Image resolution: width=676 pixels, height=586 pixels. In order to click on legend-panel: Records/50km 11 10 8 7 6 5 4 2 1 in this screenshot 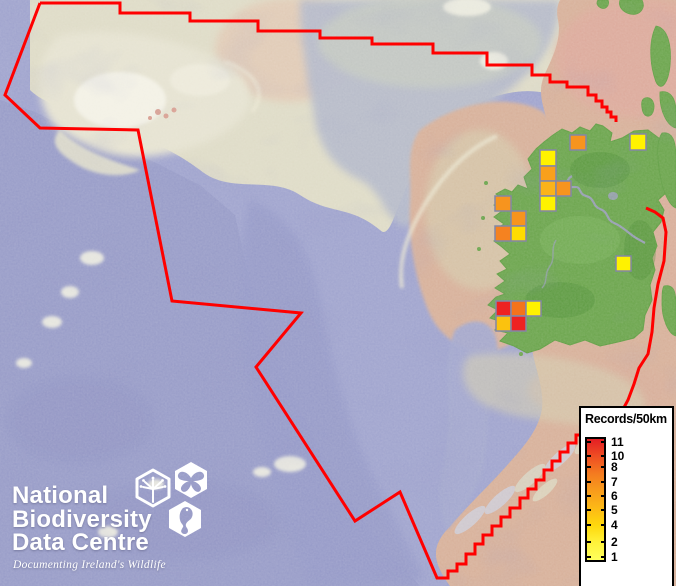, I will do `click(626, 496)`.